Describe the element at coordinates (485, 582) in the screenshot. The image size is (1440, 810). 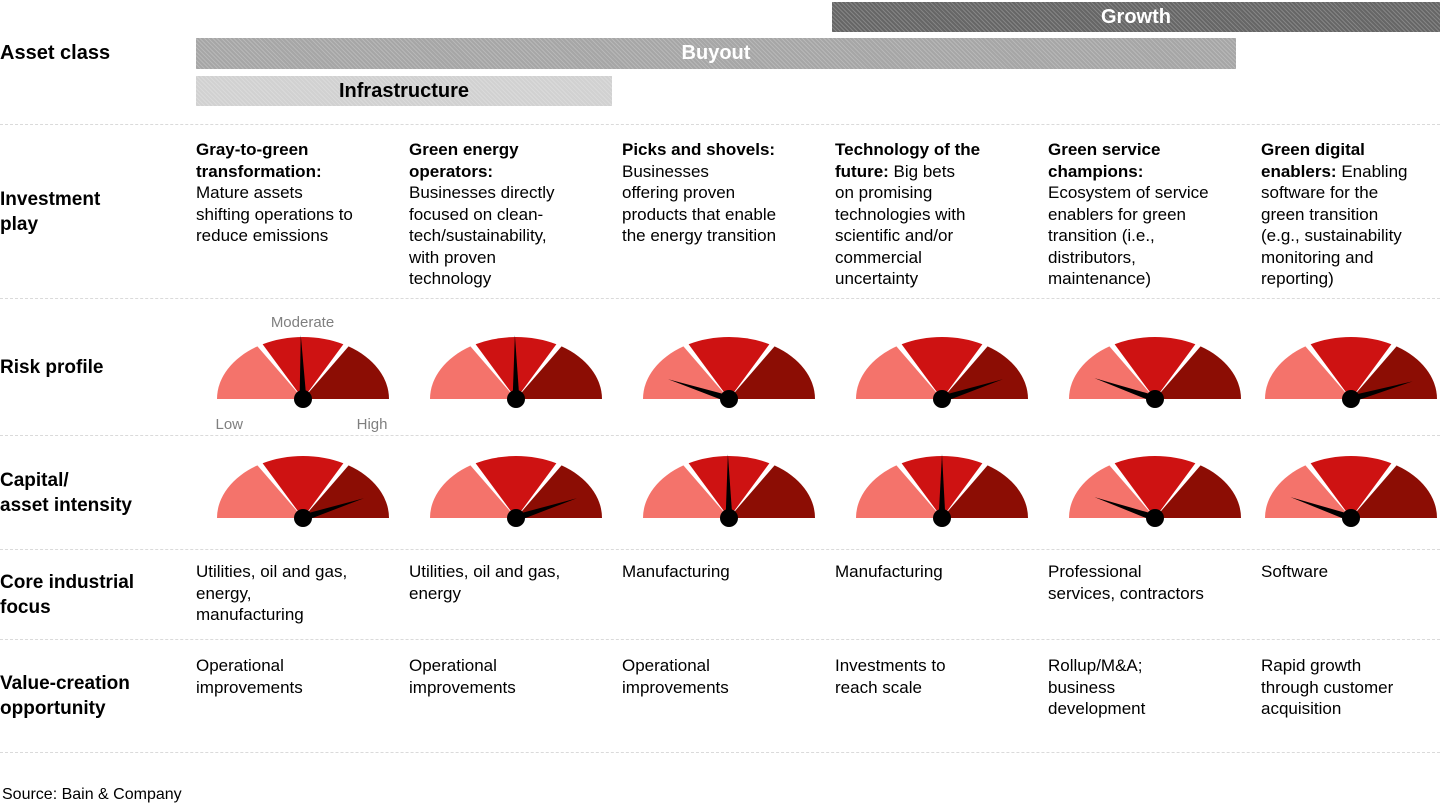
I see `core-focus-cell-2: Utilities, oil and gas, energy` at that location.